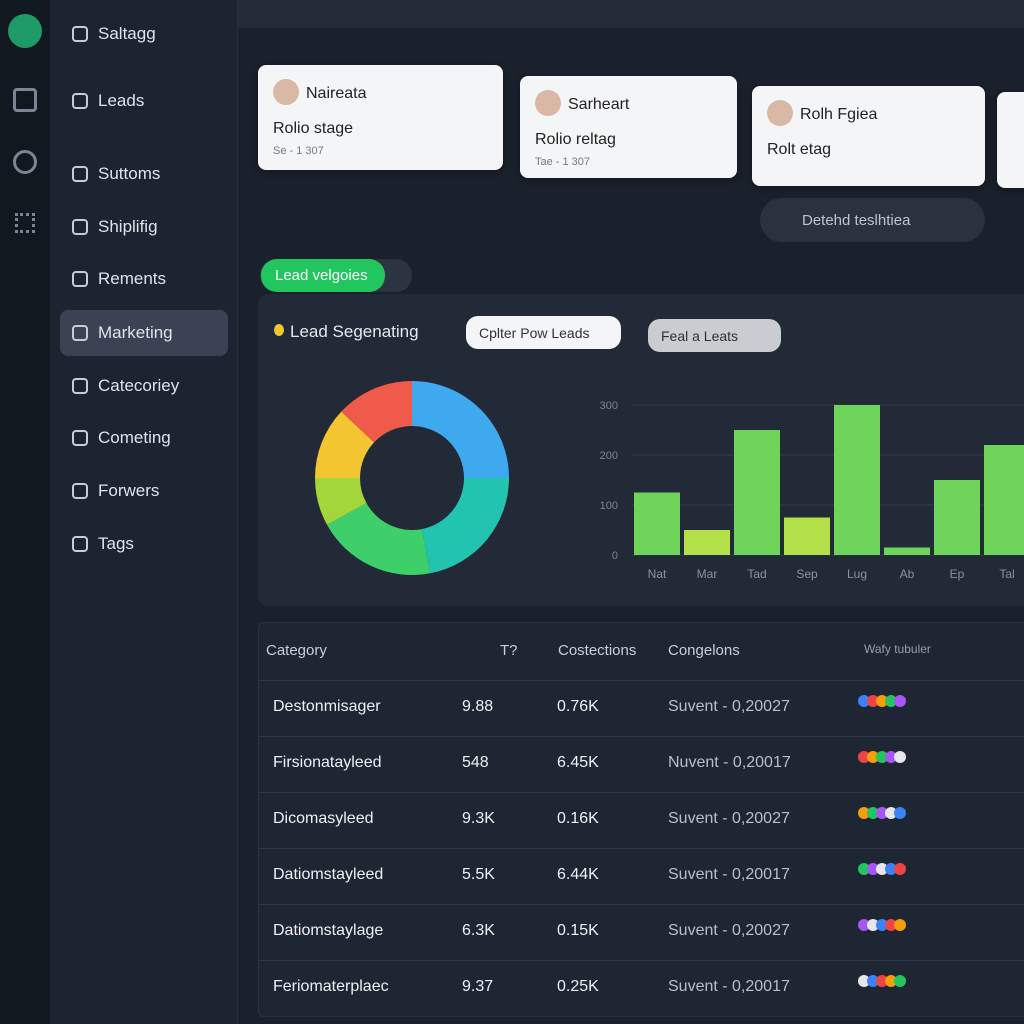 This screenshot has height=1024, width=1024. What do you see at coordinates (380, 117) in the screenshot?
I see `card: Naireata Rolio stage Se - 1 307` at bounding box center [380, 117].